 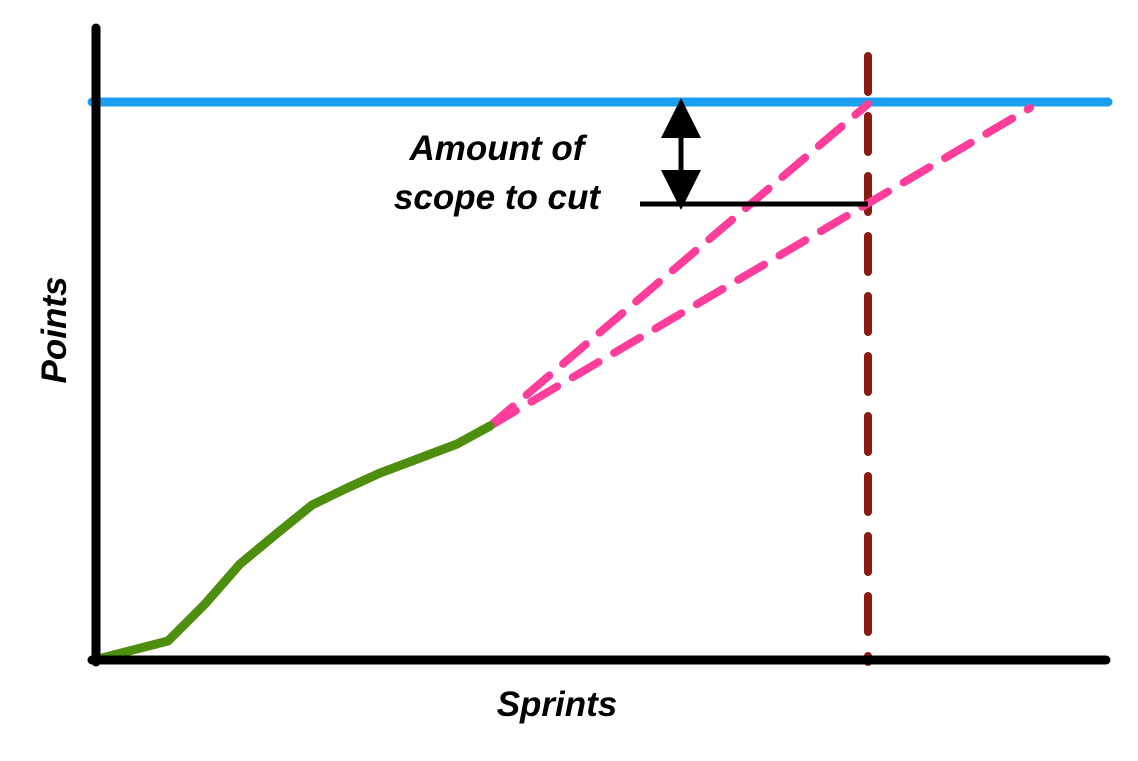 I want to click on progress-line, so click(x=292, y=543).